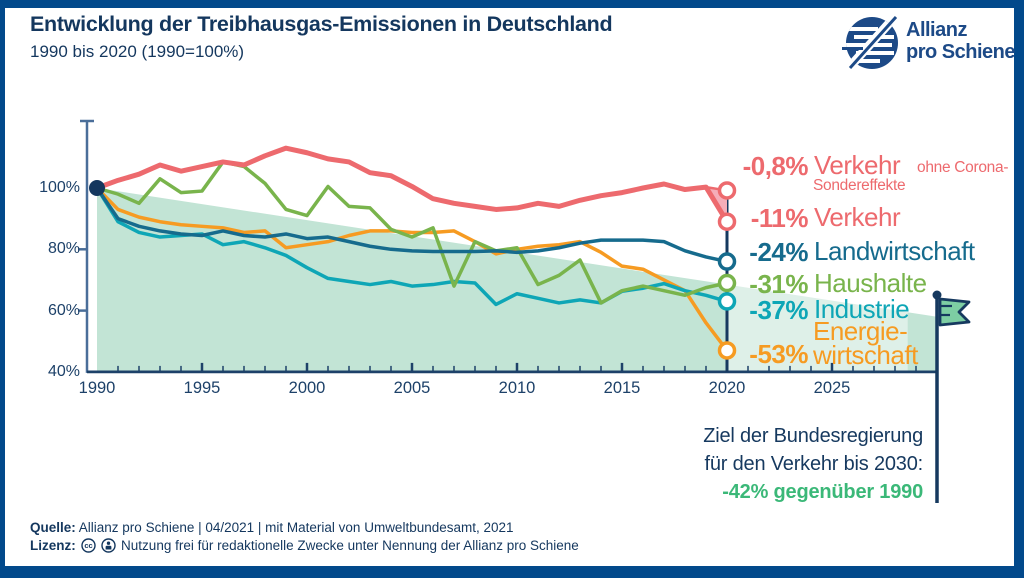 This screenshot has width=1024, height=578. I want to click on series-name-energiewirtschaft-line1: Energie-, so click(860, 331).